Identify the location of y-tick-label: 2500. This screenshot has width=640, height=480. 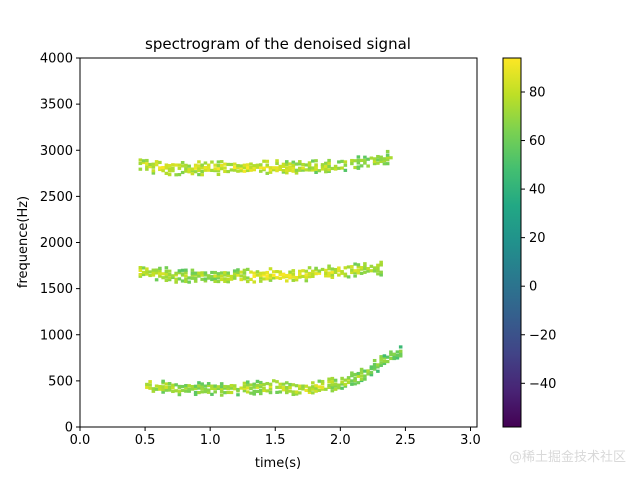
(56, 197).